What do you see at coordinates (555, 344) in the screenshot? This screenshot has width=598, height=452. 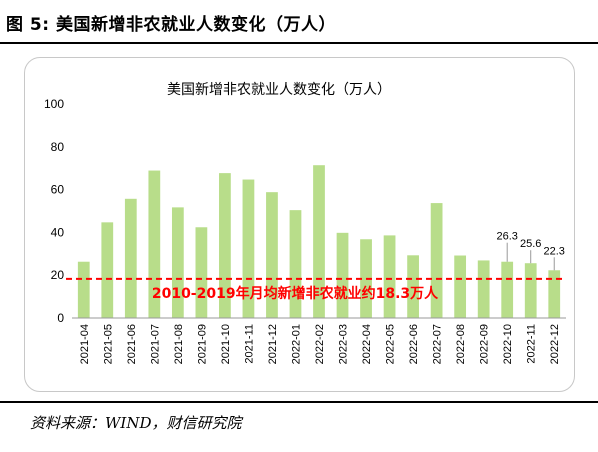 I see `x-tick-label: 2022-12` at bounding box center [555, 344].